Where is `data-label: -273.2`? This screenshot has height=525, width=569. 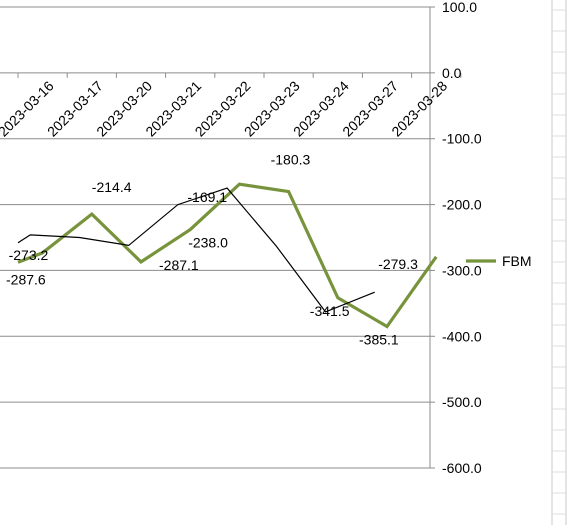
data-label: -273.2 is located at coordinates (29, 255).